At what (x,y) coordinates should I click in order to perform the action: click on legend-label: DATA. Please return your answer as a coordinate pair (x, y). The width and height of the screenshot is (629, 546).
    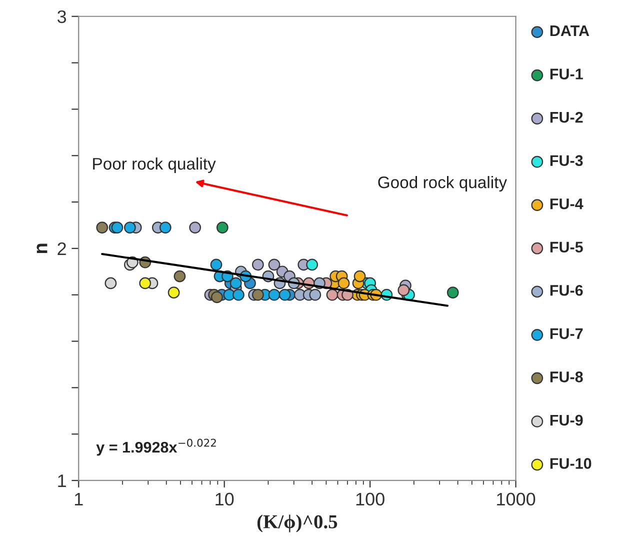
    Looking at the image, I should click on (570, 31).